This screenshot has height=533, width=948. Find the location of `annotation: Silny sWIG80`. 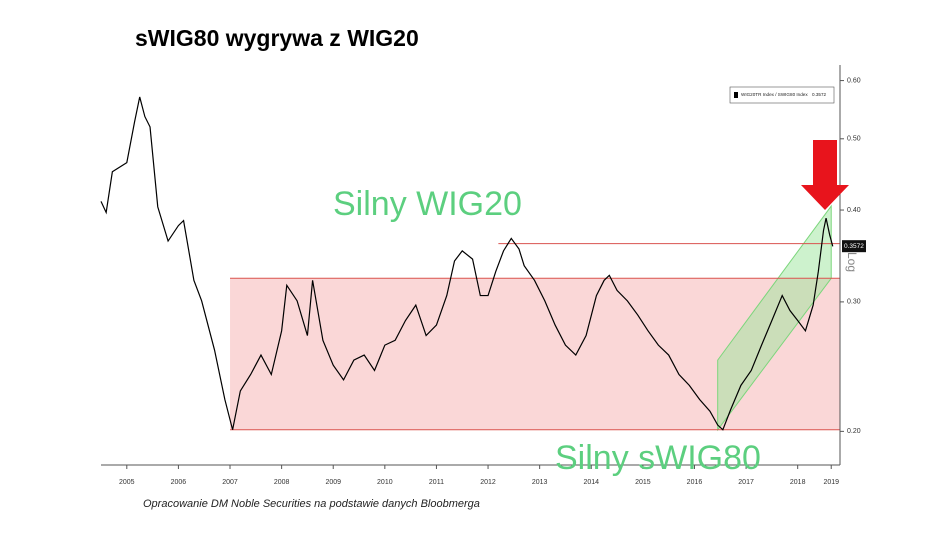

annotation: Silny sWIG80 is located at coordinates (658, 458).